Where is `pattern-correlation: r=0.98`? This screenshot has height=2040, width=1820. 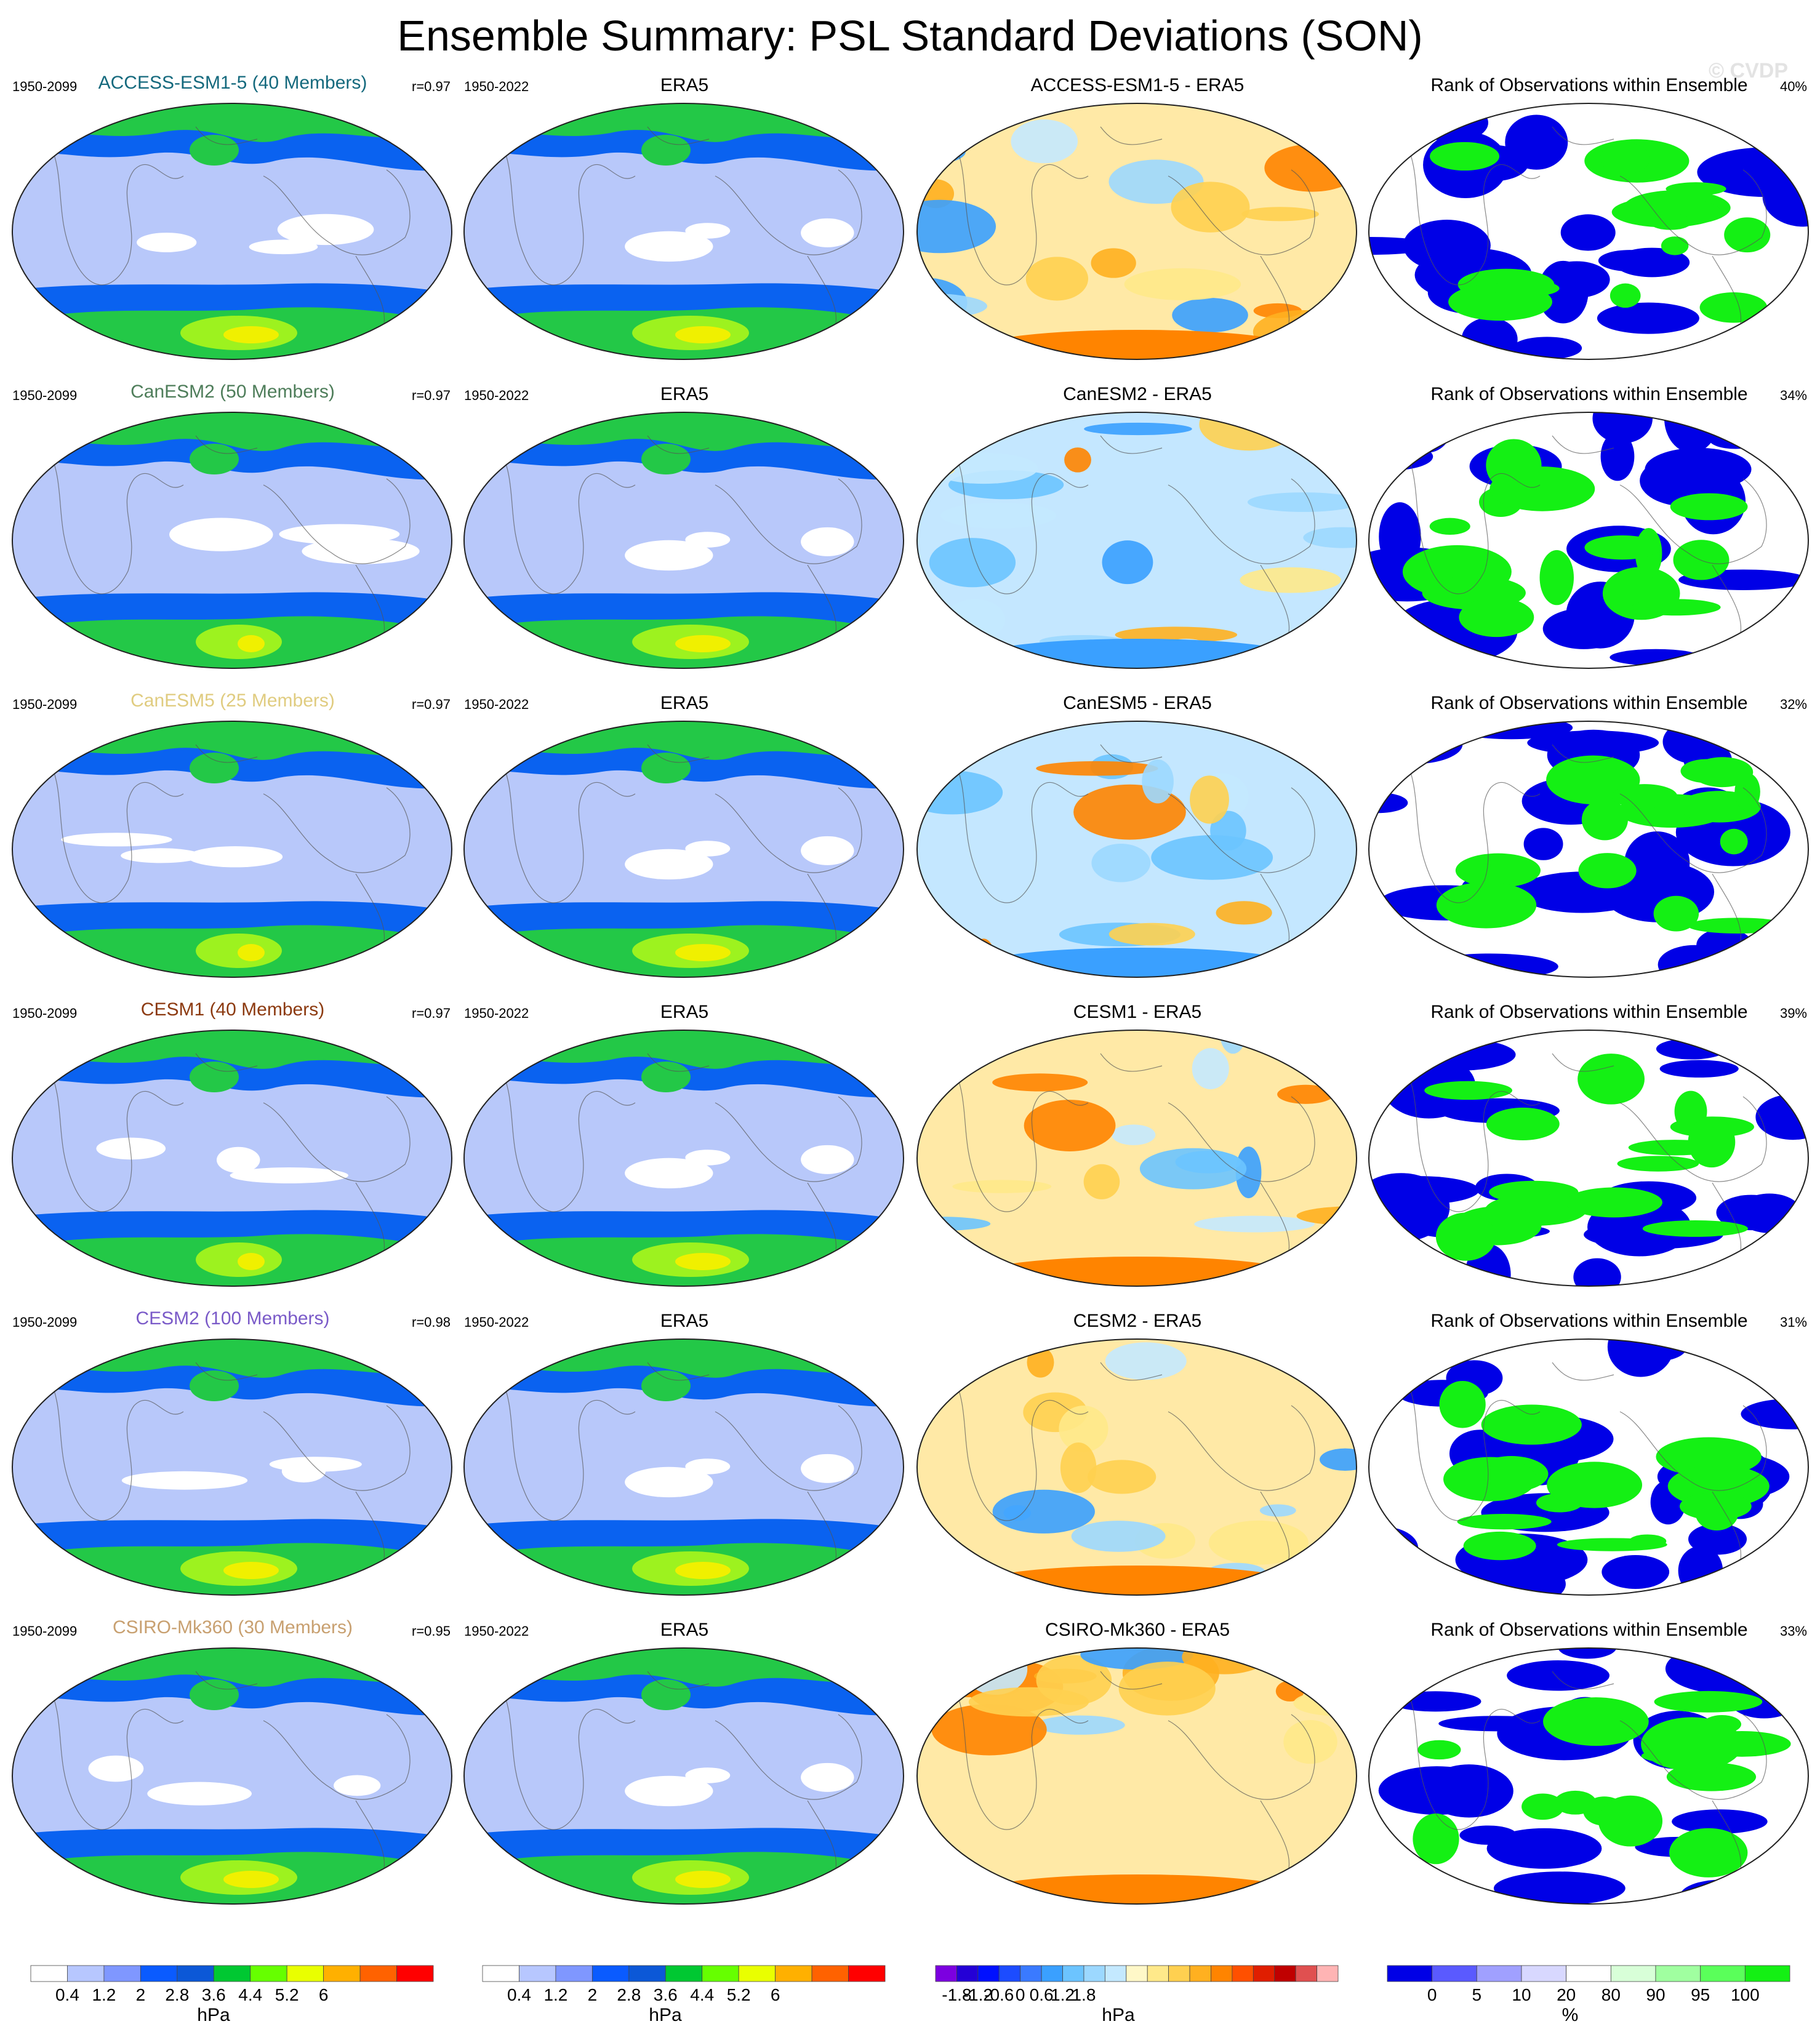 pattern-correlation: r=0.98 is located at coordinates (431, 1322).